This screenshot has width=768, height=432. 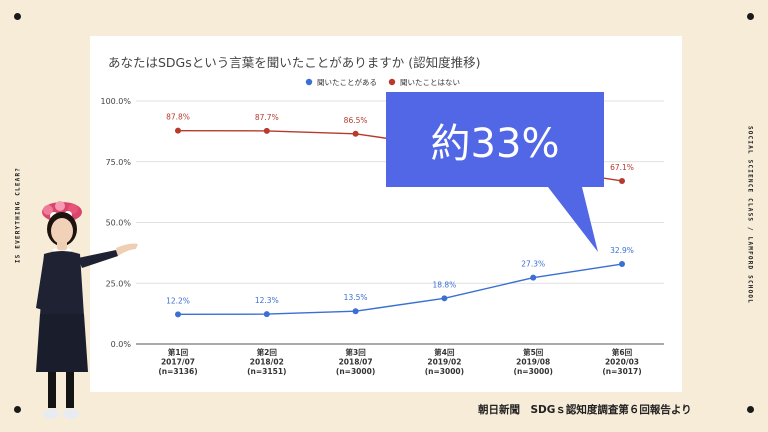 What do you see at coordinates (750, 409) in the screenshot?
I see `corner-dot-bottom-right` at bounding box center [750, 409].